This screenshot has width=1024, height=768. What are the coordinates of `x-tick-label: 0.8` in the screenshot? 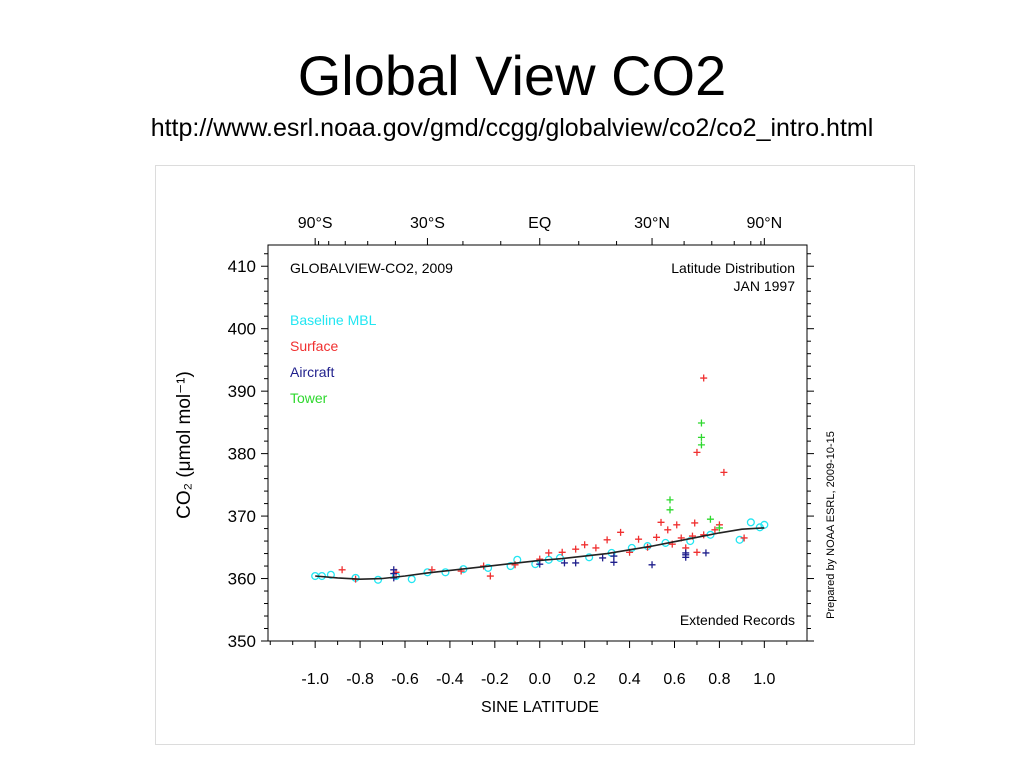 It's located at (719, 679).